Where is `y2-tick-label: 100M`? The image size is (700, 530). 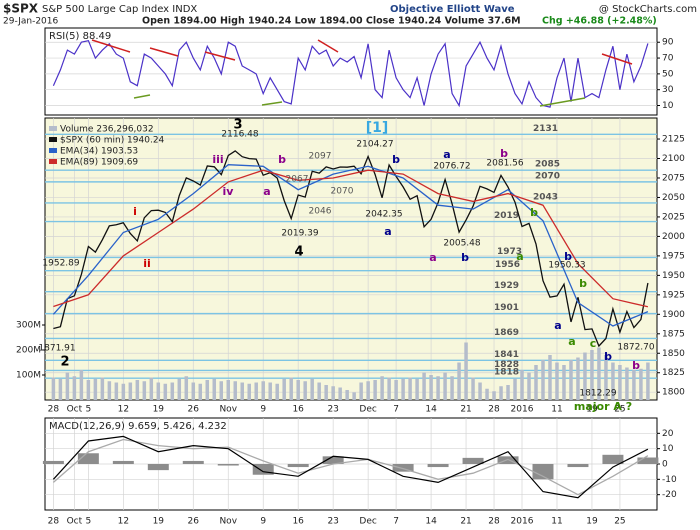
y2-tick-label: 100M is located at coordinates (28, 376).